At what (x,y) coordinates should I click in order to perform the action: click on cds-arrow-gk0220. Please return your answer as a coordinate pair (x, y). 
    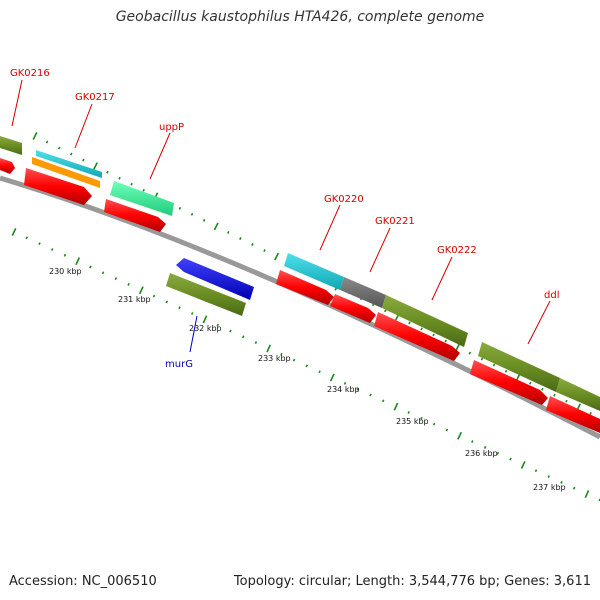
    Looking at the image, I should click on (305, 287).